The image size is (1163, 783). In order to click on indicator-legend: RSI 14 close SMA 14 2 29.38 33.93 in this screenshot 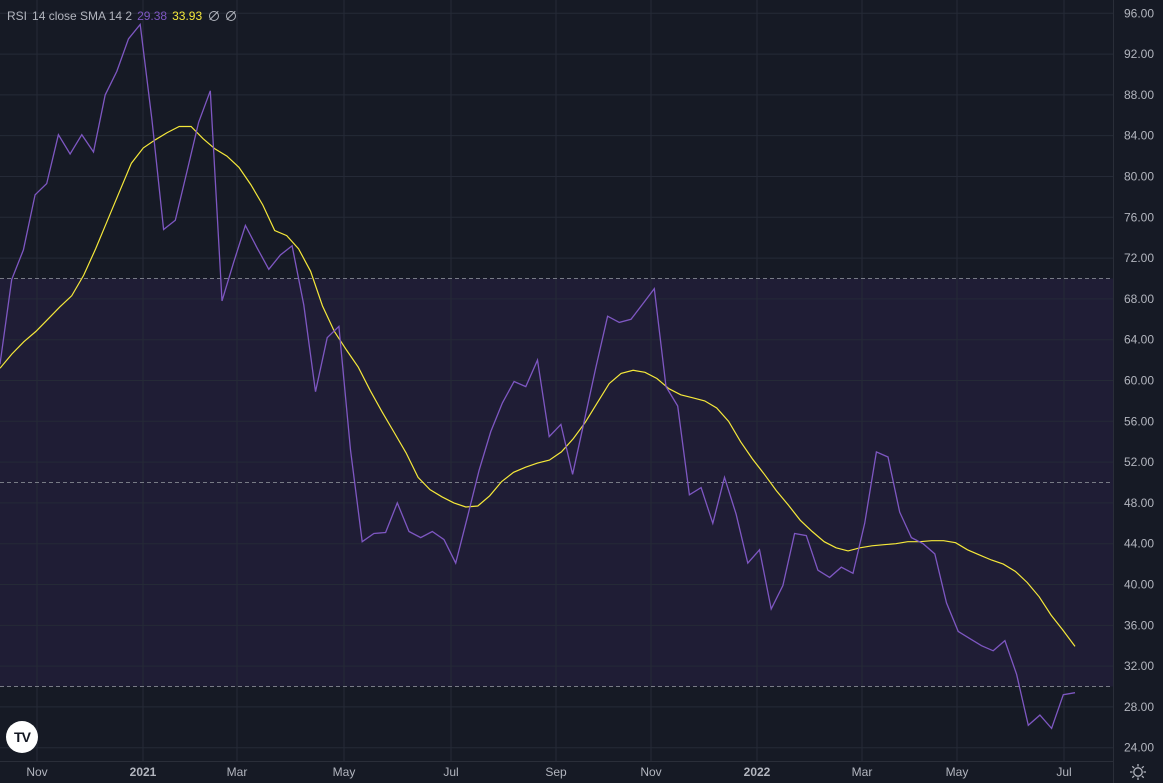, I will do `click(122, 16)`.